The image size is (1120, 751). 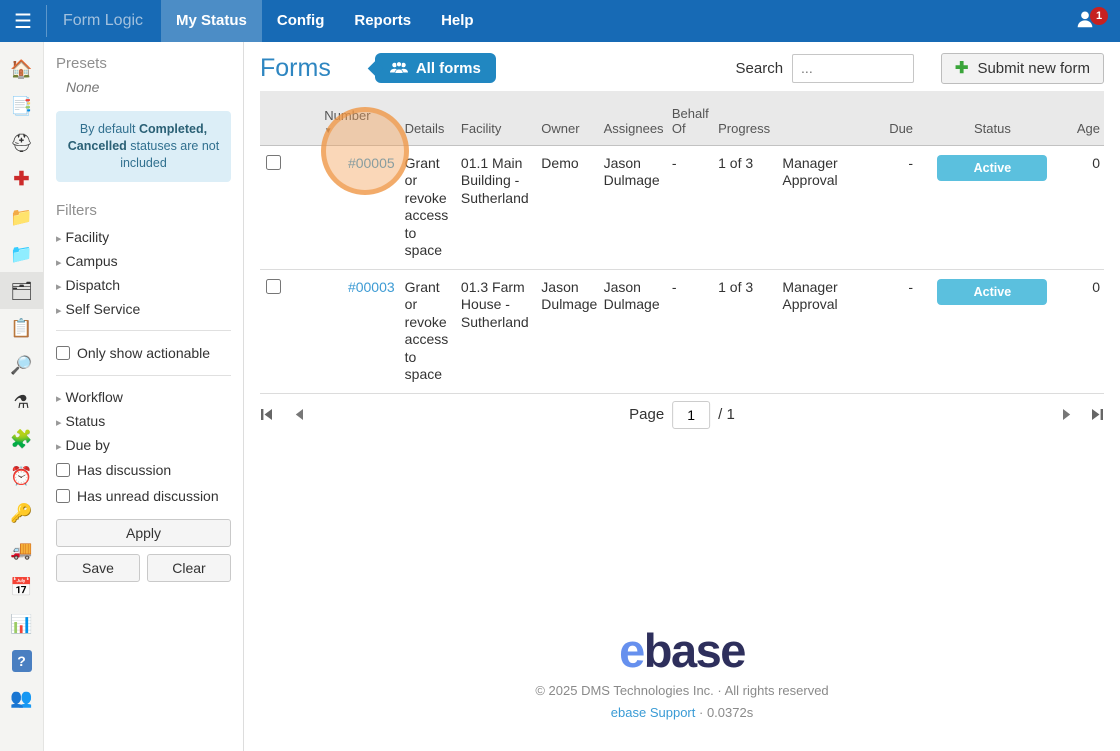 What do you see at coordinates (103, 20) in the screenshot?
I see `app-title: Form Logic` at bounding box center [103, 20].